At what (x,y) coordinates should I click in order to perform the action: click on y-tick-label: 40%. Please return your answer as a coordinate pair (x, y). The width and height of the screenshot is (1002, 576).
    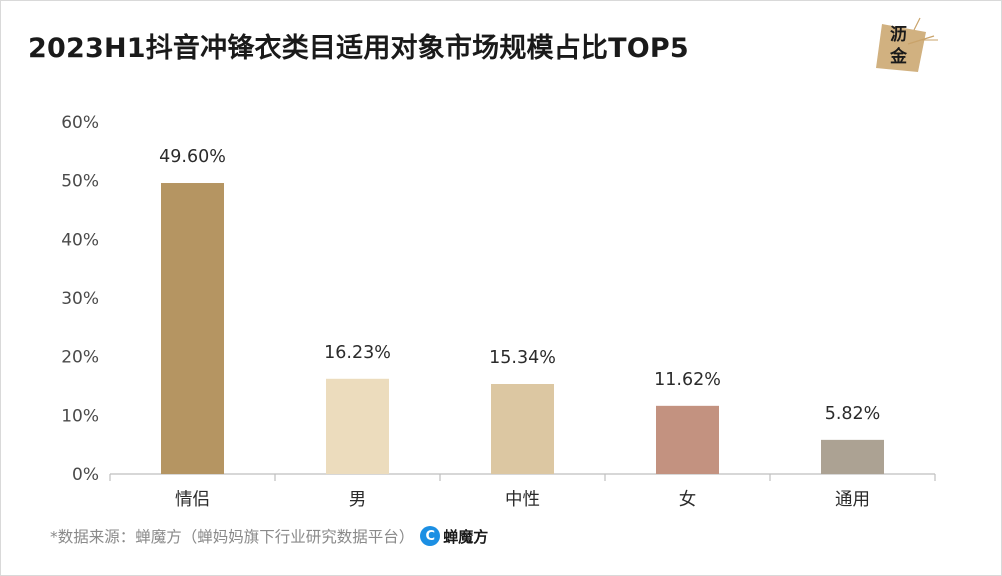
    Looking at the image, I should click on (80, 240).